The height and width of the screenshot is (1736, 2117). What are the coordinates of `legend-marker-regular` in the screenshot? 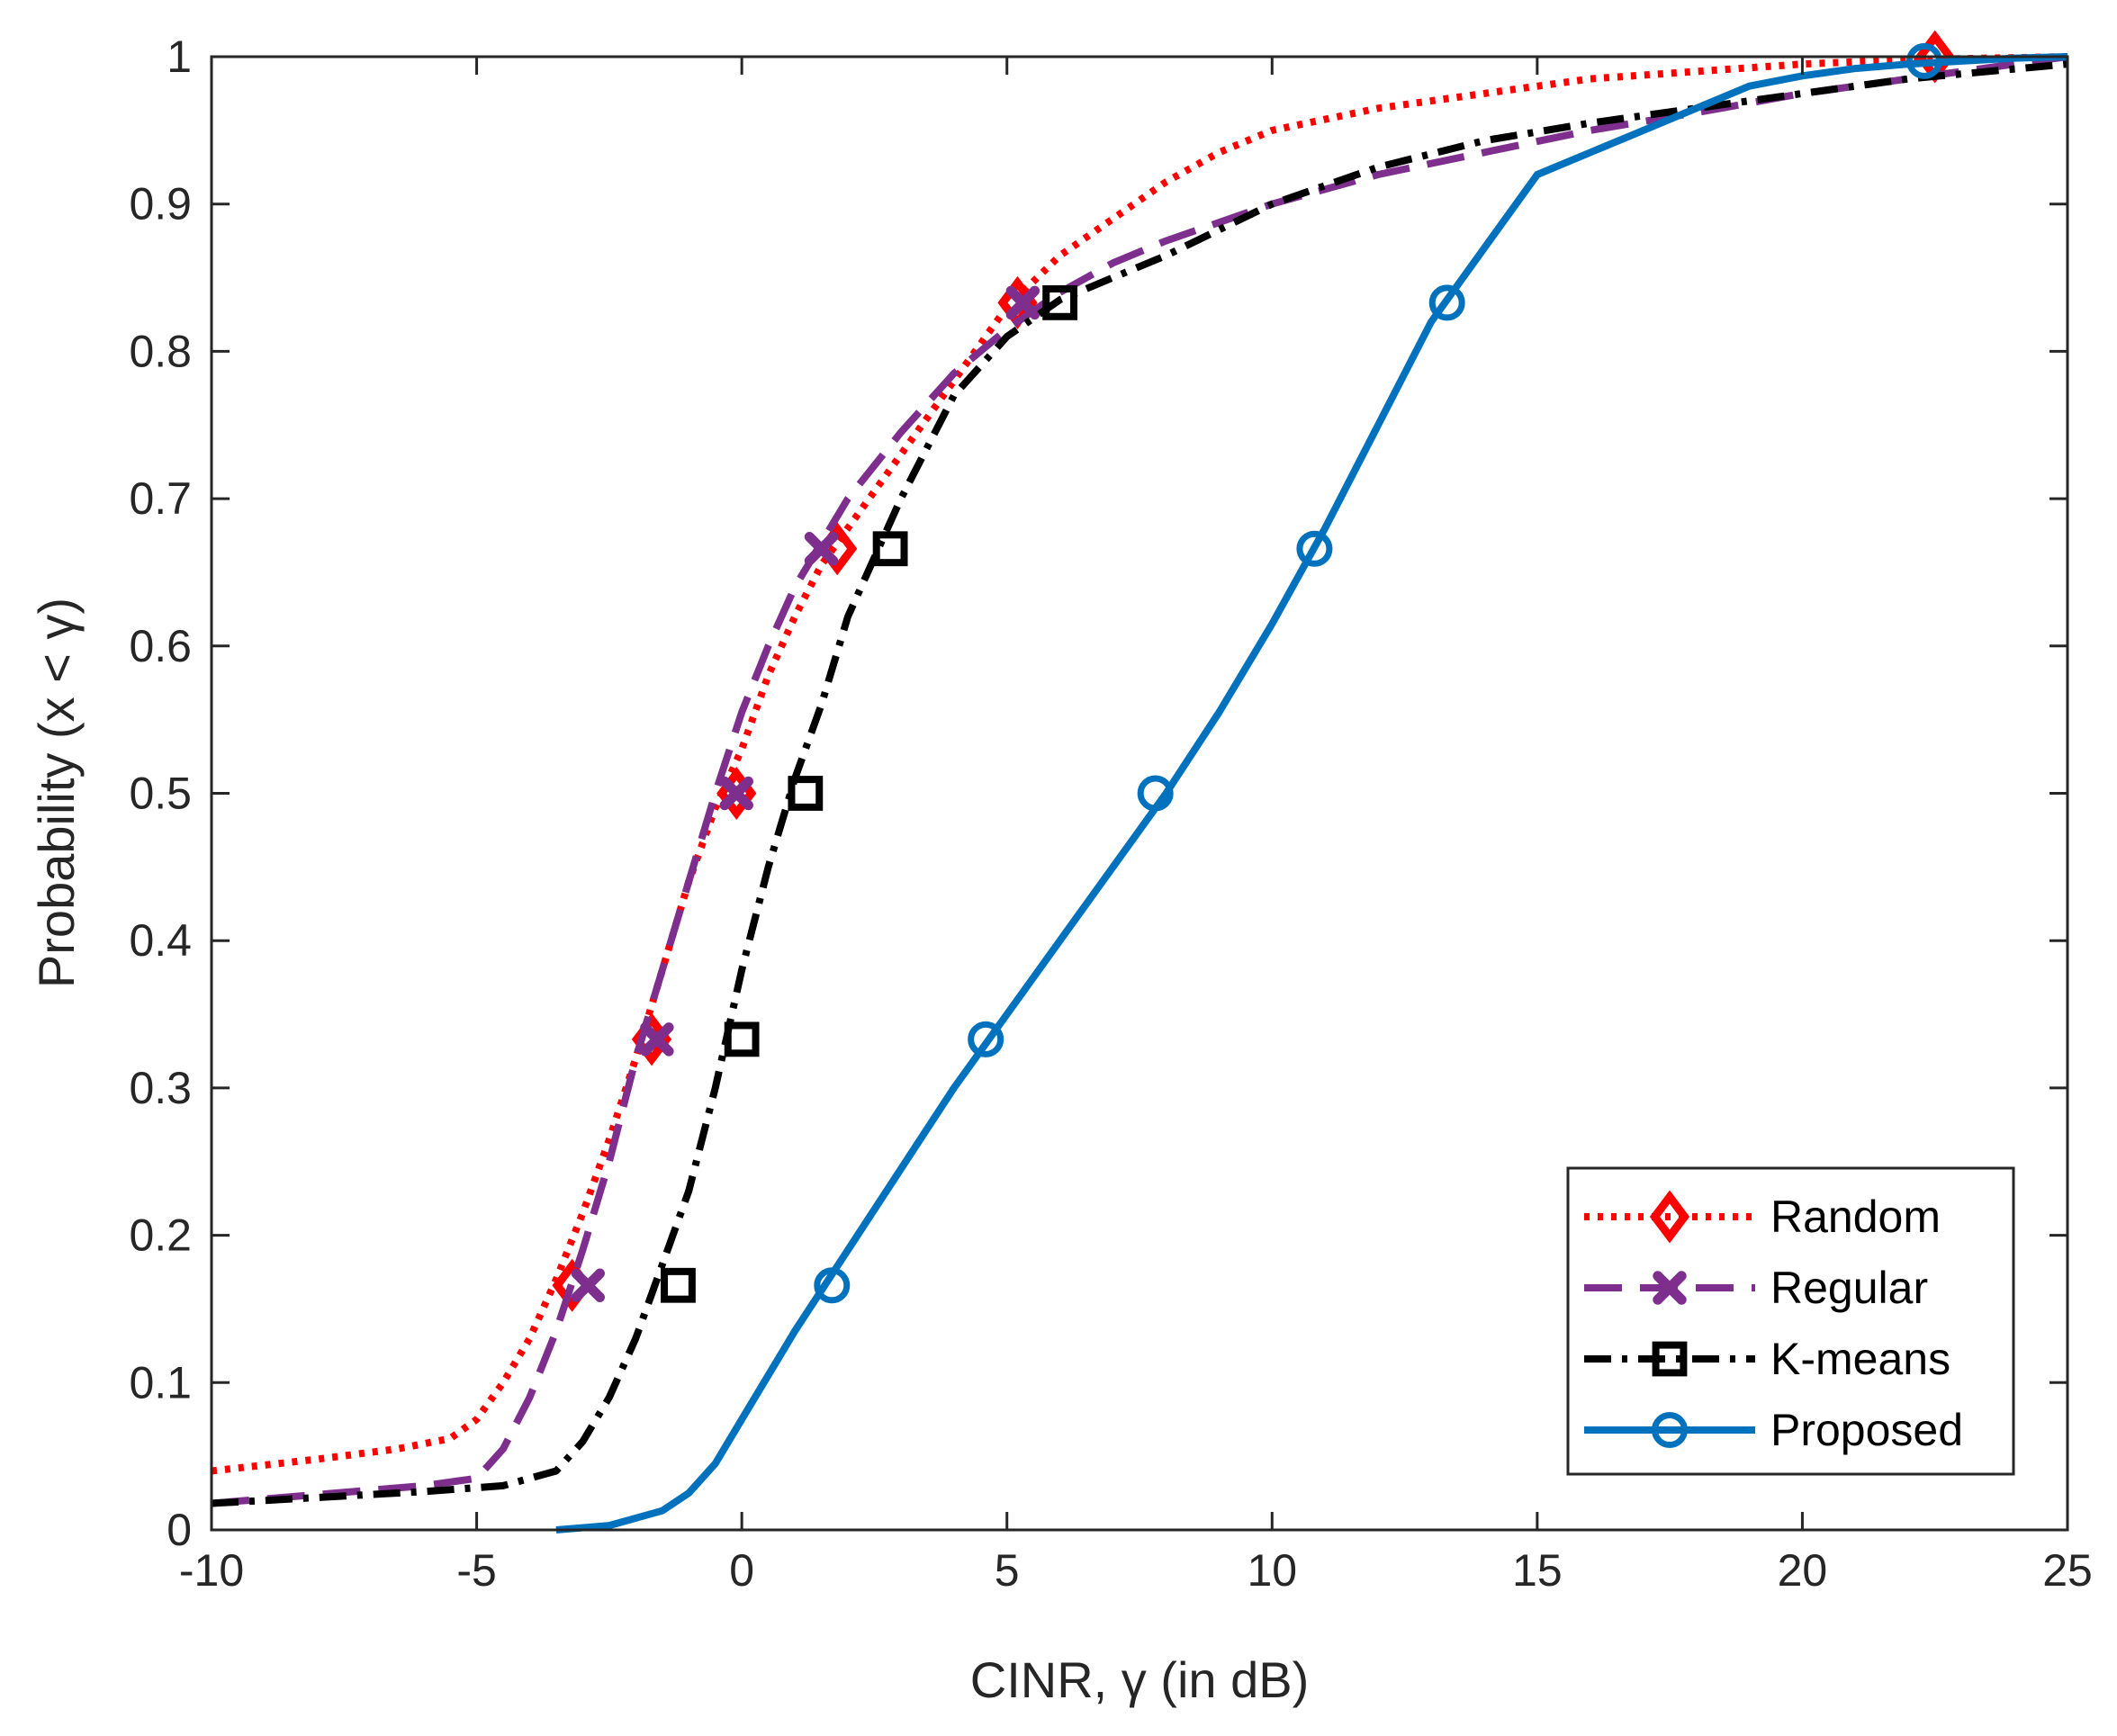 It's located at (1670, 1288).